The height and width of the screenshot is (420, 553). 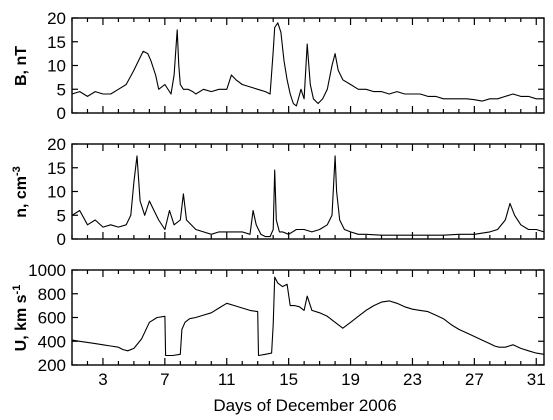 What do you see at coordinates (227, 379) in the screenshot?
I see `x-tick-label: 11` at bounding box center [227, 379].